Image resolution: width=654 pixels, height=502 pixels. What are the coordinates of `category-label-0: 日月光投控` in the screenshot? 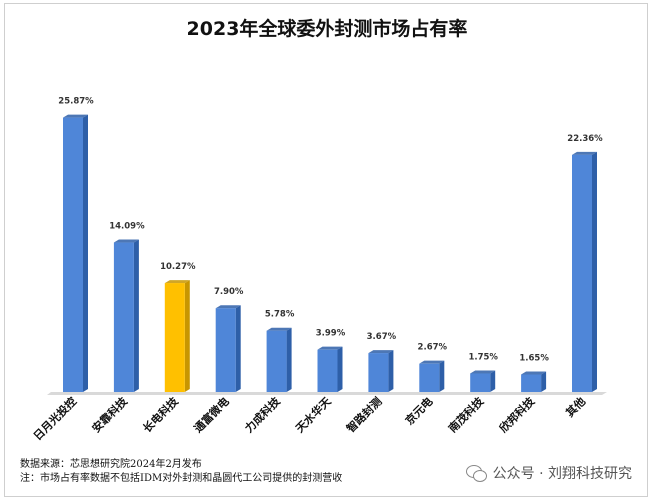 It's located at (54, 418).